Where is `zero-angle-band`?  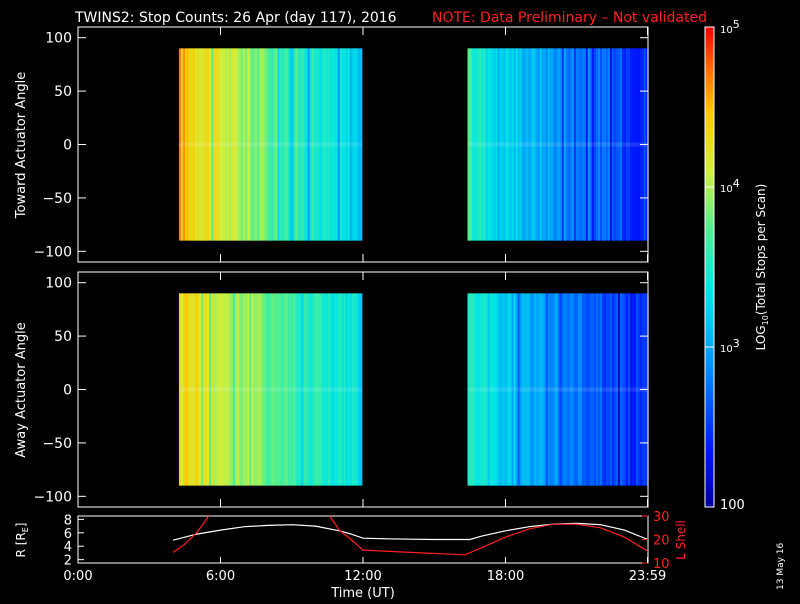
zero-angle-band is located at coordinates (557, 144).